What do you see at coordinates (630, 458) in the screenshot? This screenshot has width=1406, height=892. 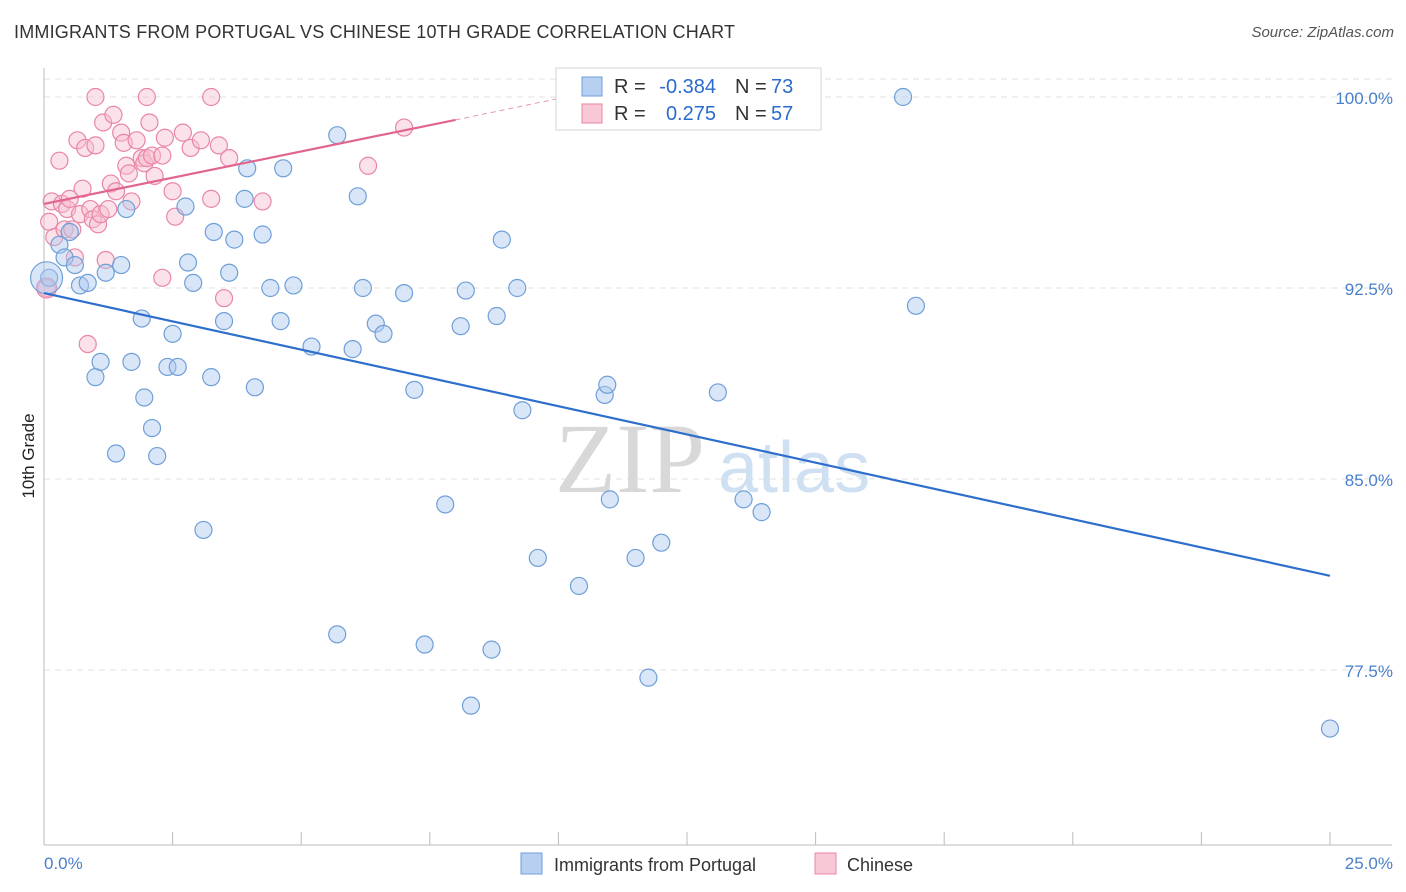 I see `watermark-zip: ZIP` at bounding box center [630, 458].